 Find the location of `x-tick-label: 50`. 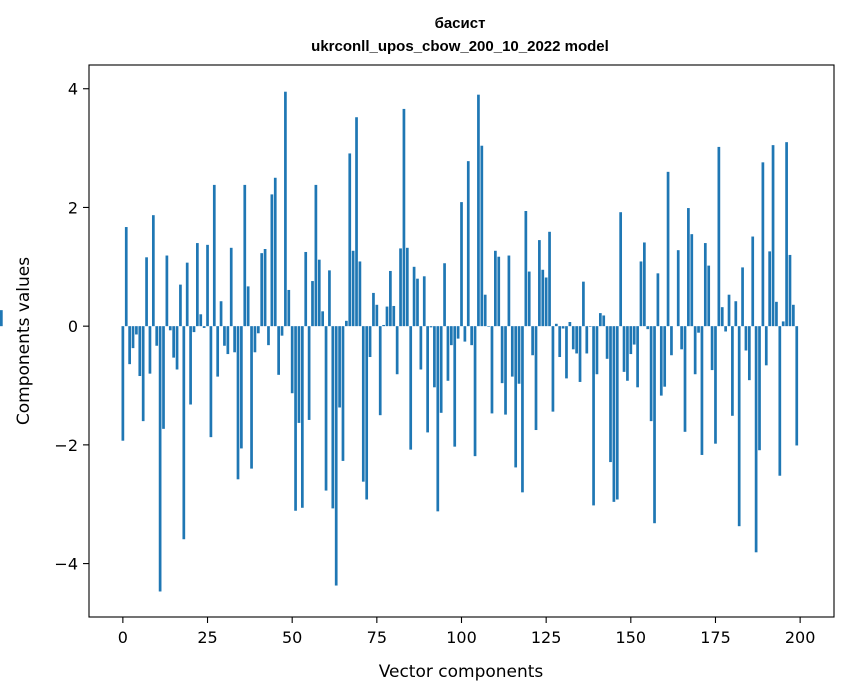

x-tick-label: 50 is located at coordinates (292, 637).